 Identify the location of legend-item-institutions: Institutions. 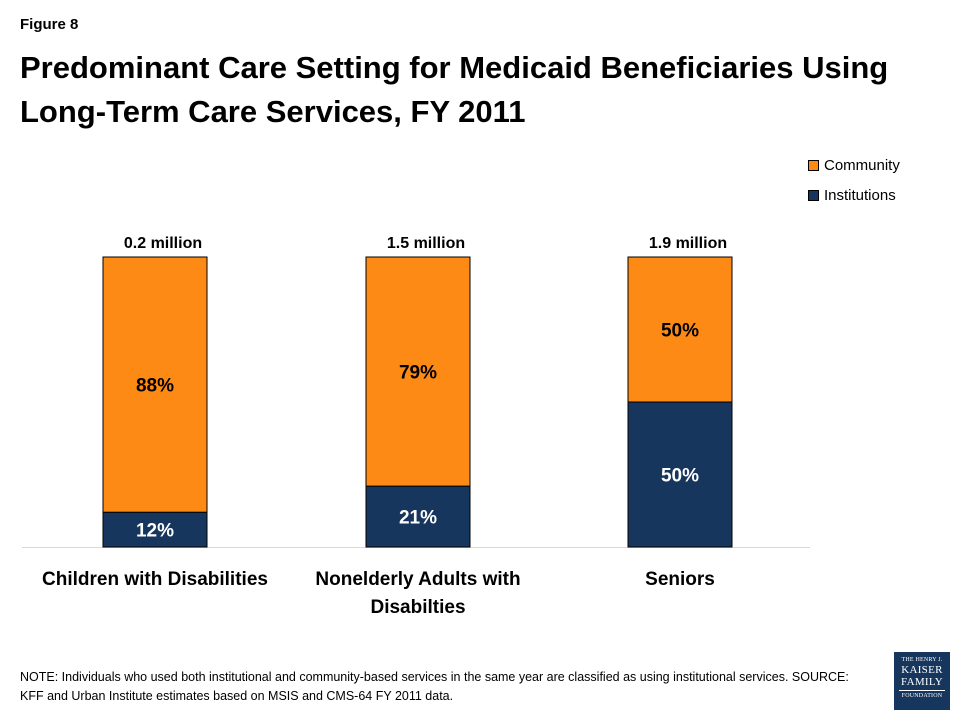
(854, 195).